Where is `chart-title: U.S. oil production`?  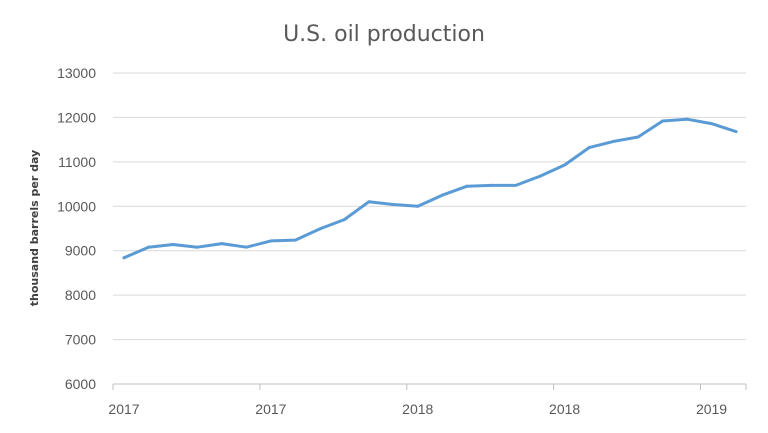
chart-title: U.S. oil production is located at coordinates (384, 34).